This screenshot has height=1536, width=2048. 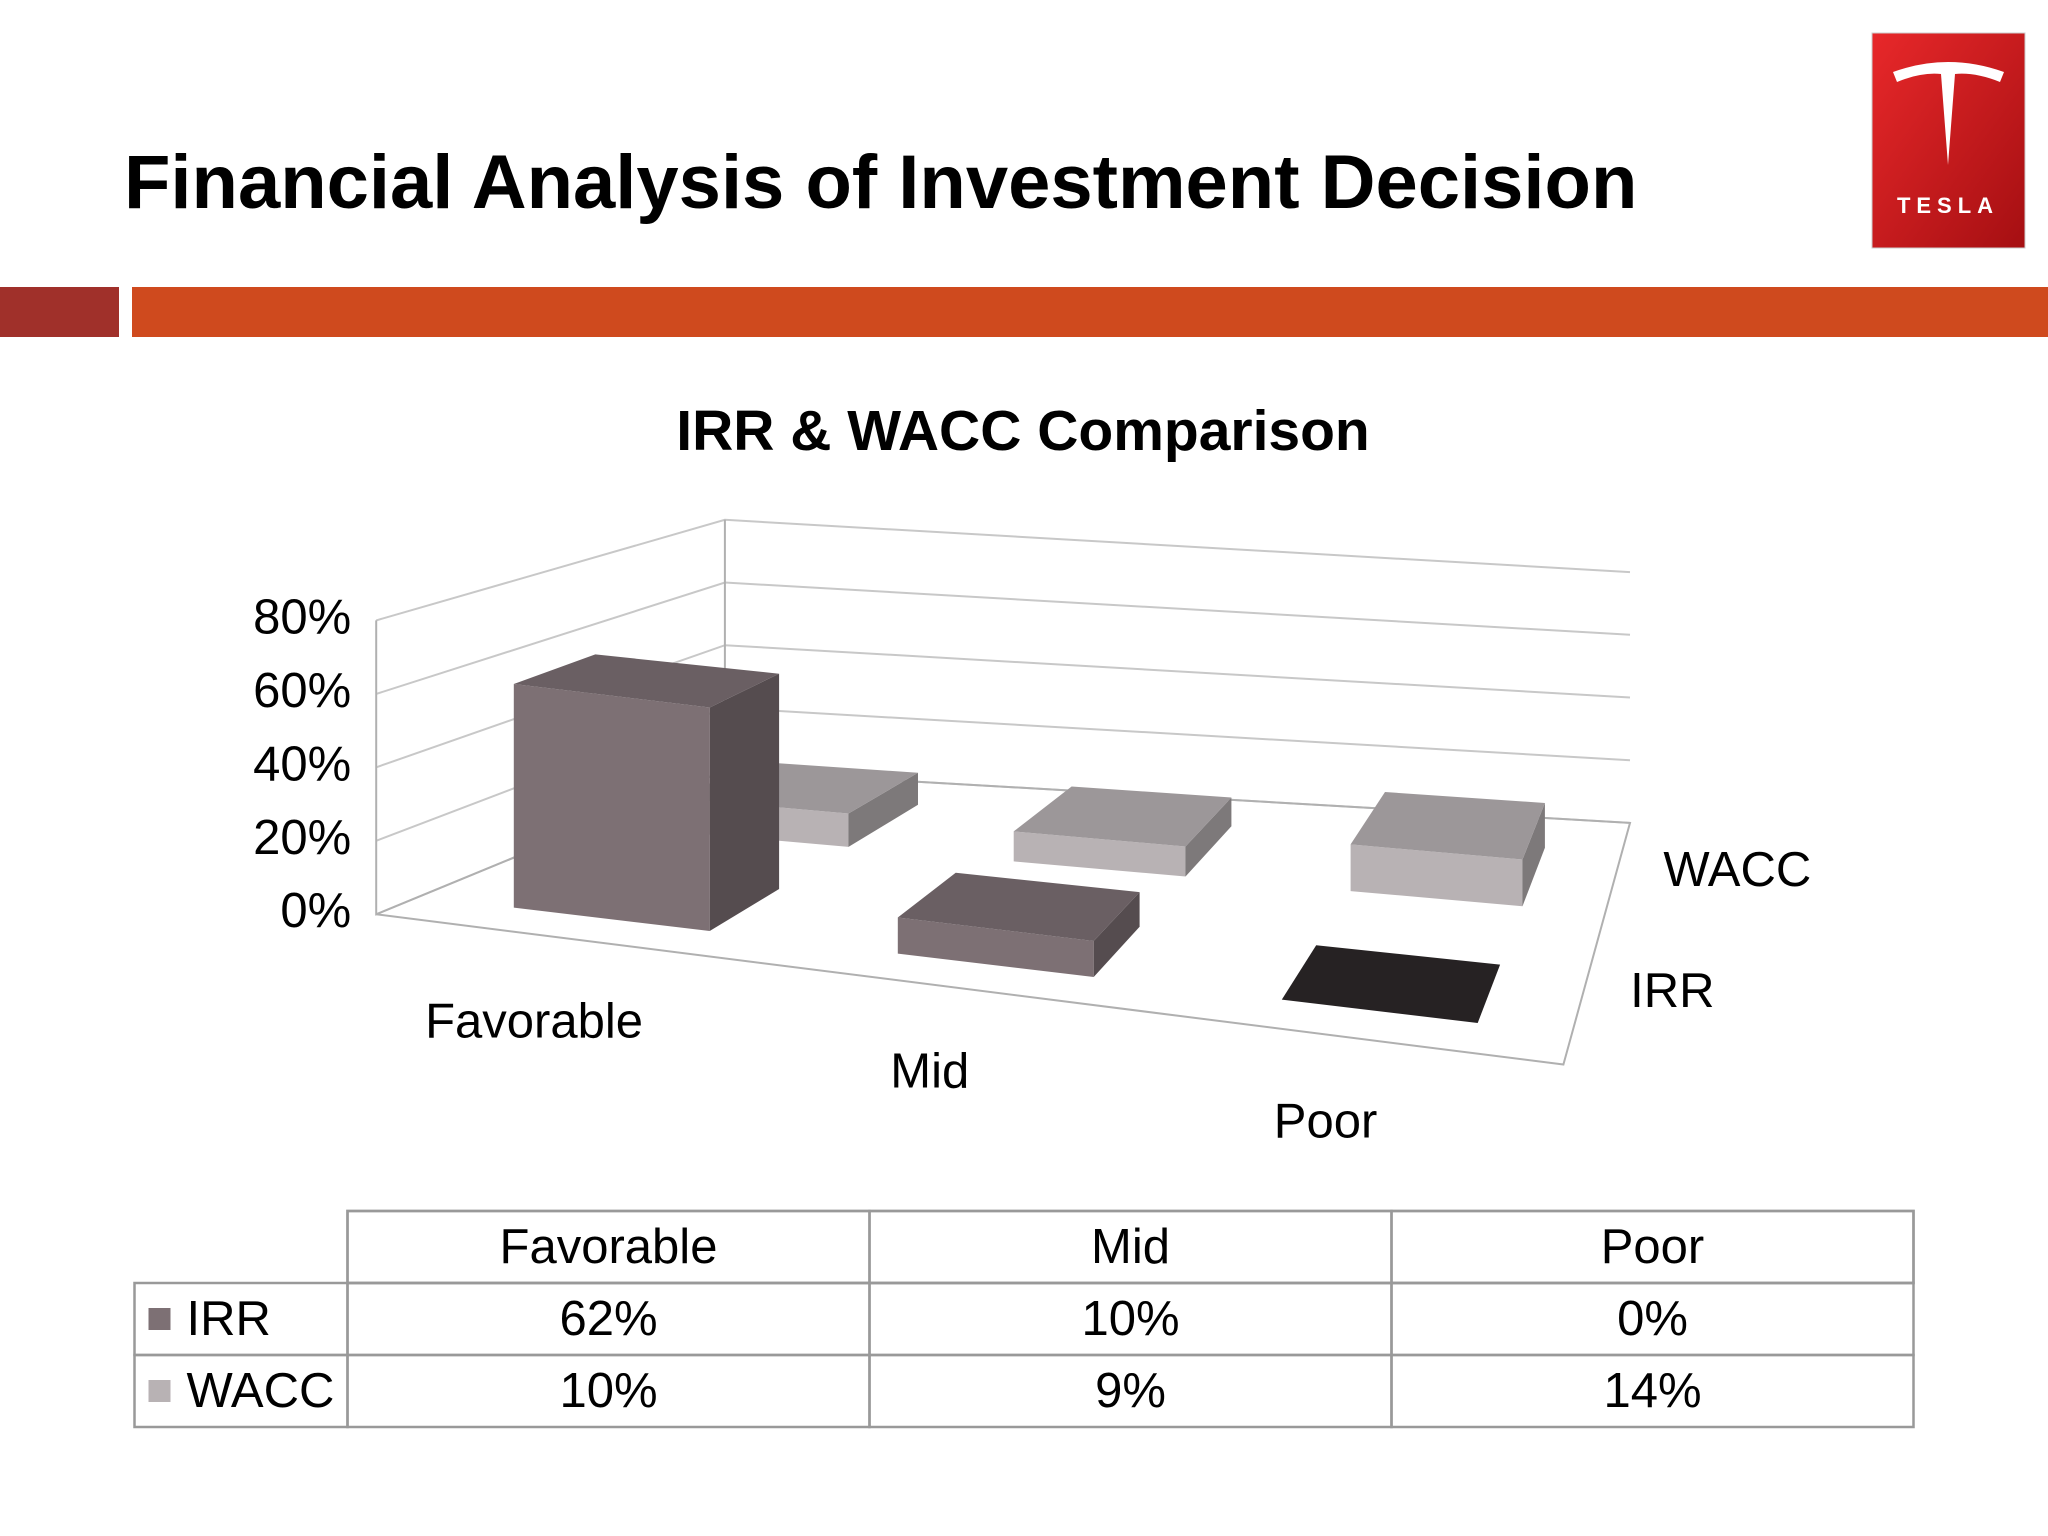 I want to click on logo-text: TESLA, so click(x=1948, y=205).